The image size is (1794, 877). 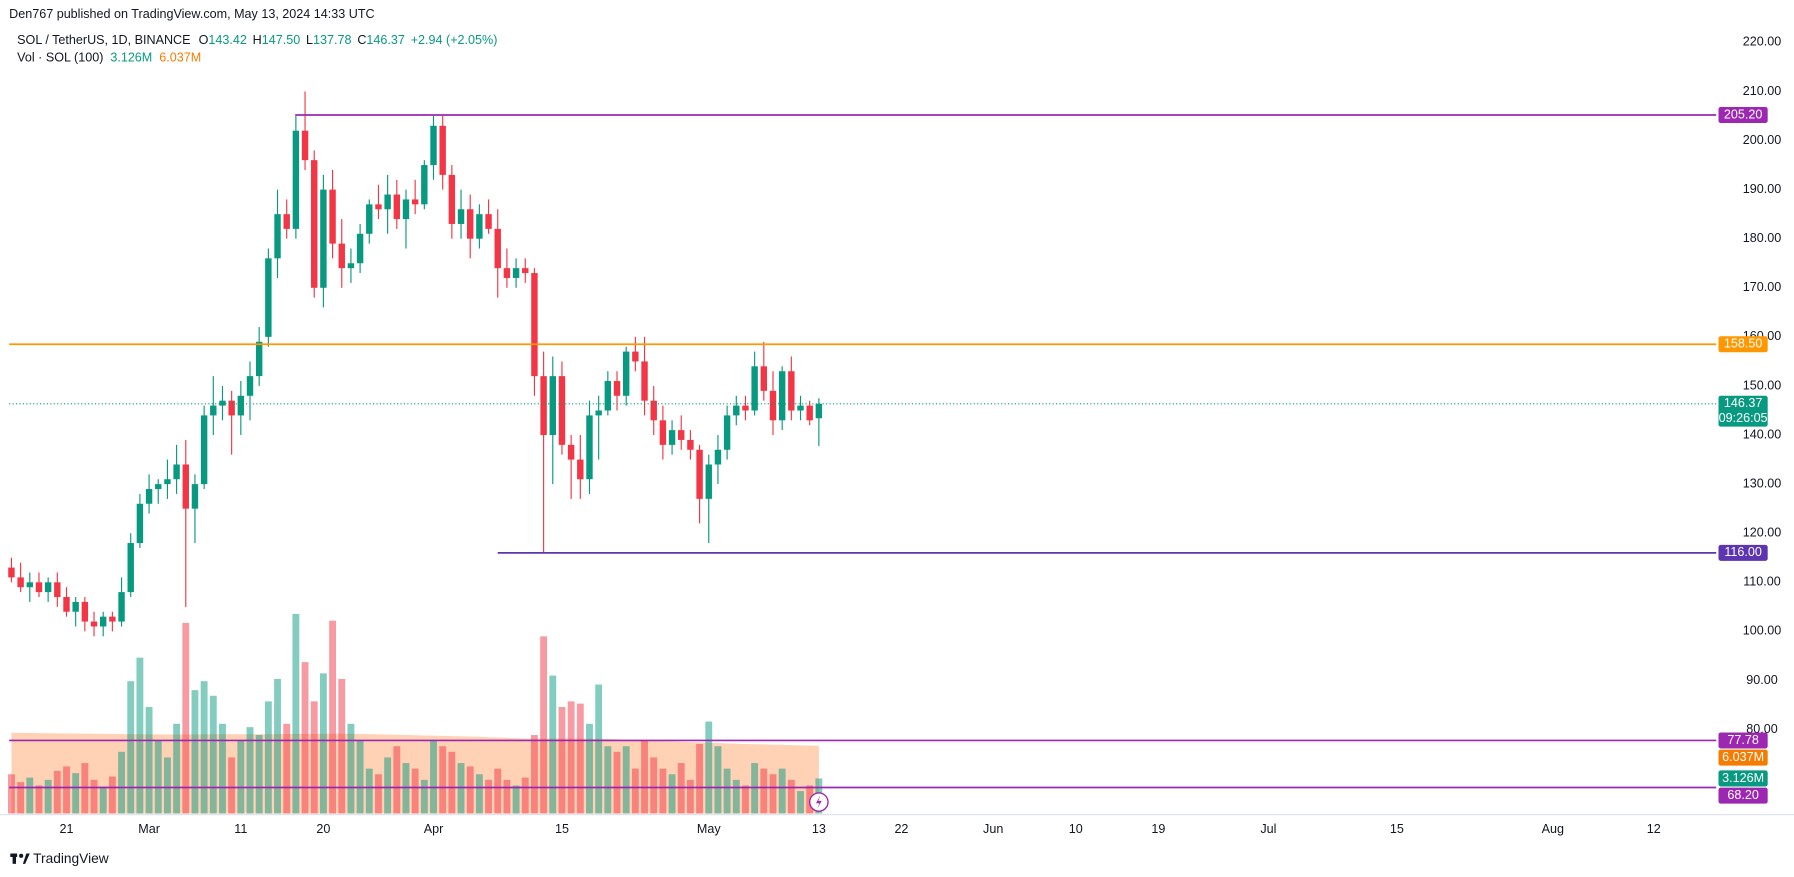 What do you see at coordinates (361, 41) in the screenshot?
I see `field-key: C` at bounding box center [361, 41].